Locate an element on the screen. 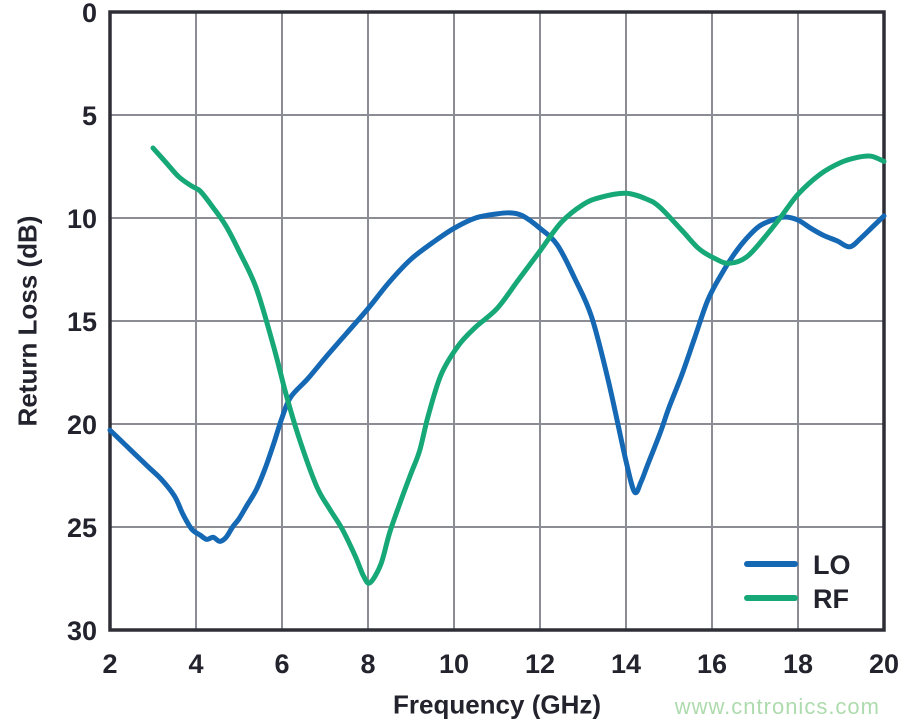  x-tick-label: 14 is located at coordinates (626, 664).